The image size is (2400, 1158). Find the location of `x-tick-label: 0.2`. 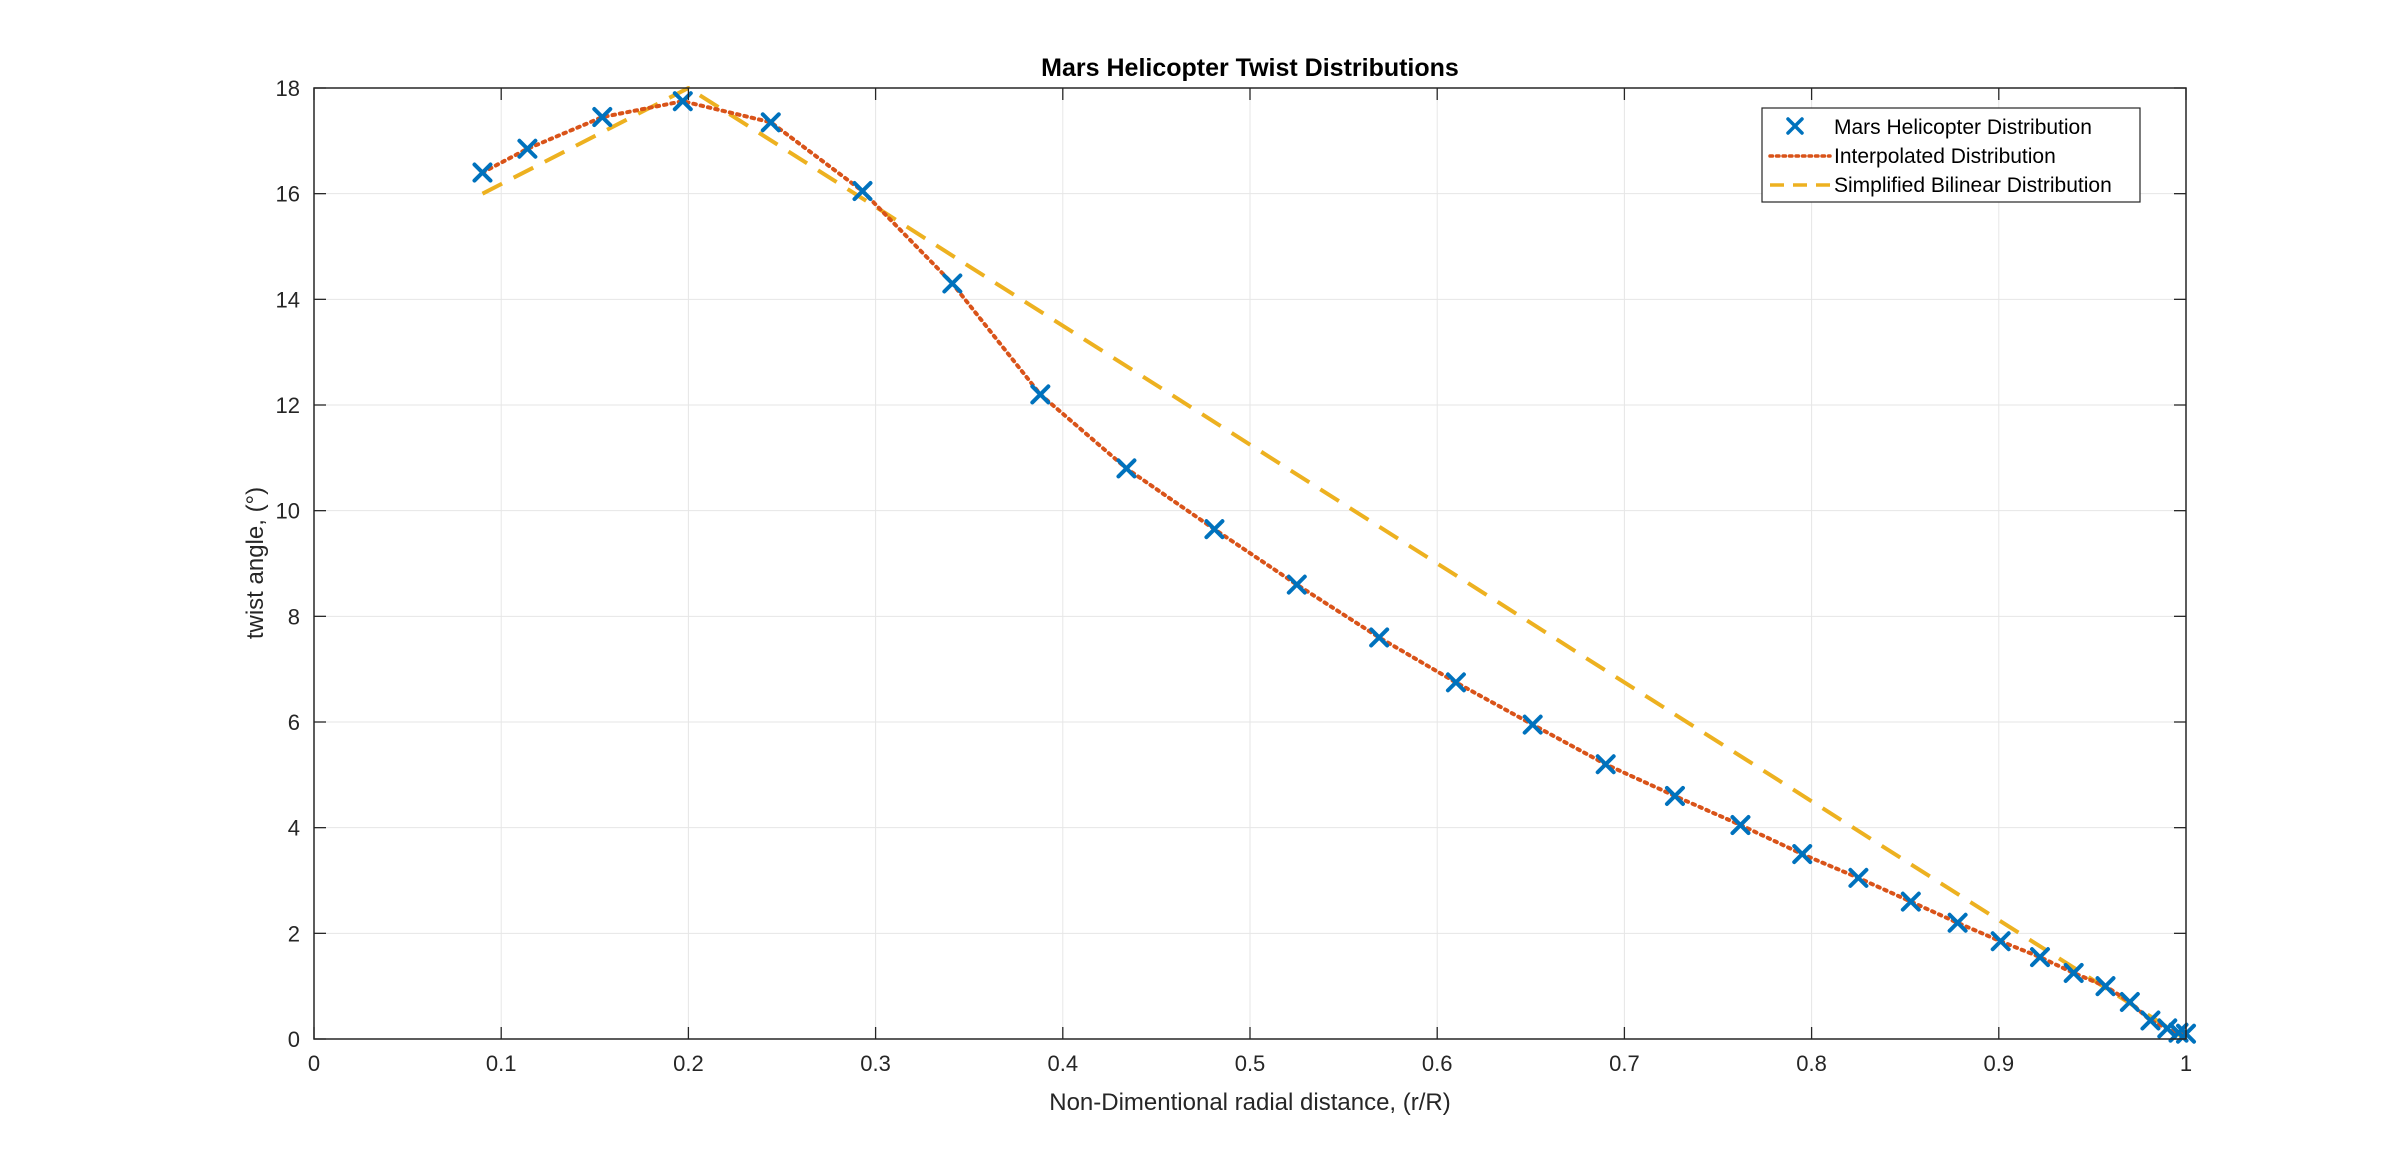

x-tick-label: 0.2 is located at coordinates (688, 1063).